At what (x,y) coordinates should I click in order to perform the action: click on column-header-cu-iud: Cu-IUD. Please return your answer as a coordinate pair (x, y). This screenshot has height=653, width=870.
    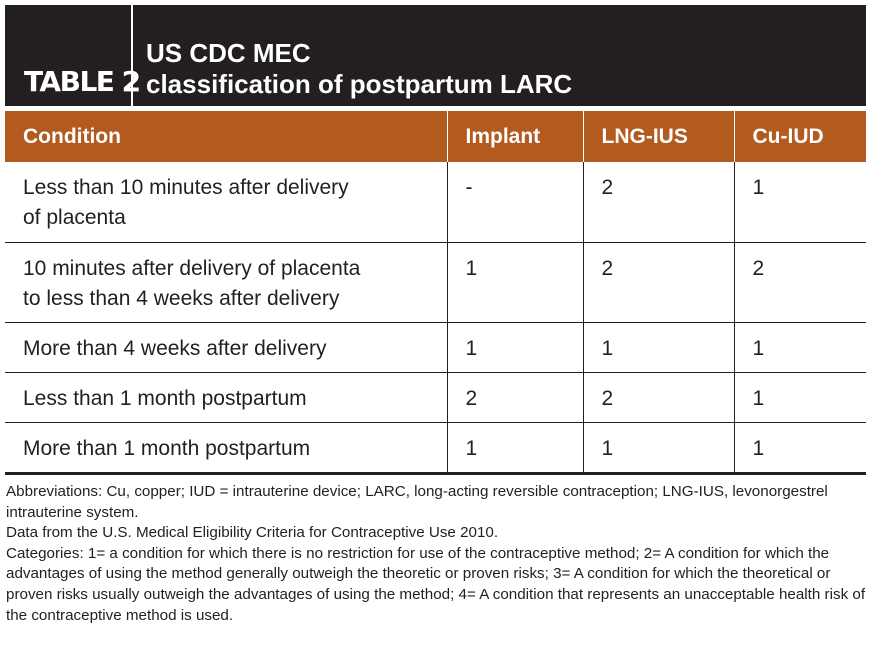
    Looking at the image, I should click on (799, 136).